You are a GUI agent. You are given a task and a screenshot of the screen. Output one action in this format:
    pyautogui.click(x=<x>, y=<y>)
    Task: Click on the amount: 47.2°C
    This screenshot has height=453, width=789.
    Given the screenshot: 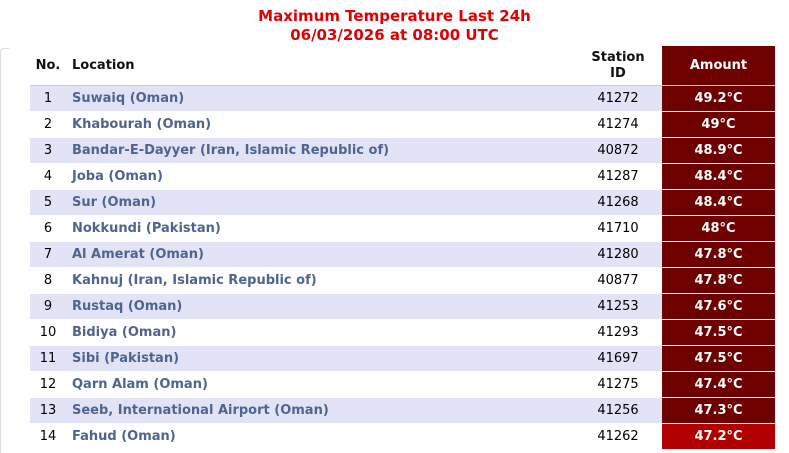 What is the action you would take?
    pyautogui.click(x=718, y=436)
    